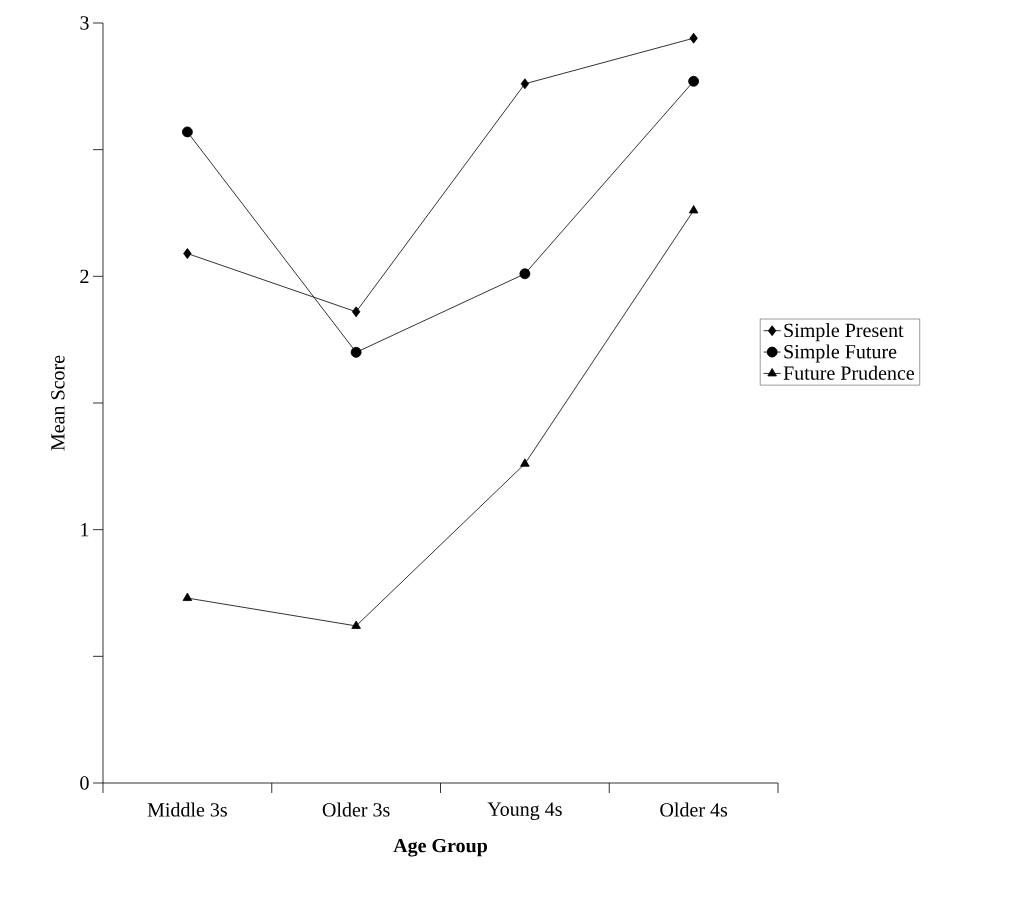 This screenshot has width=1030, height=907. Describe the element at coordinates (84, 276) in the screenshot. I see `y-tick-label: 2` at that location.